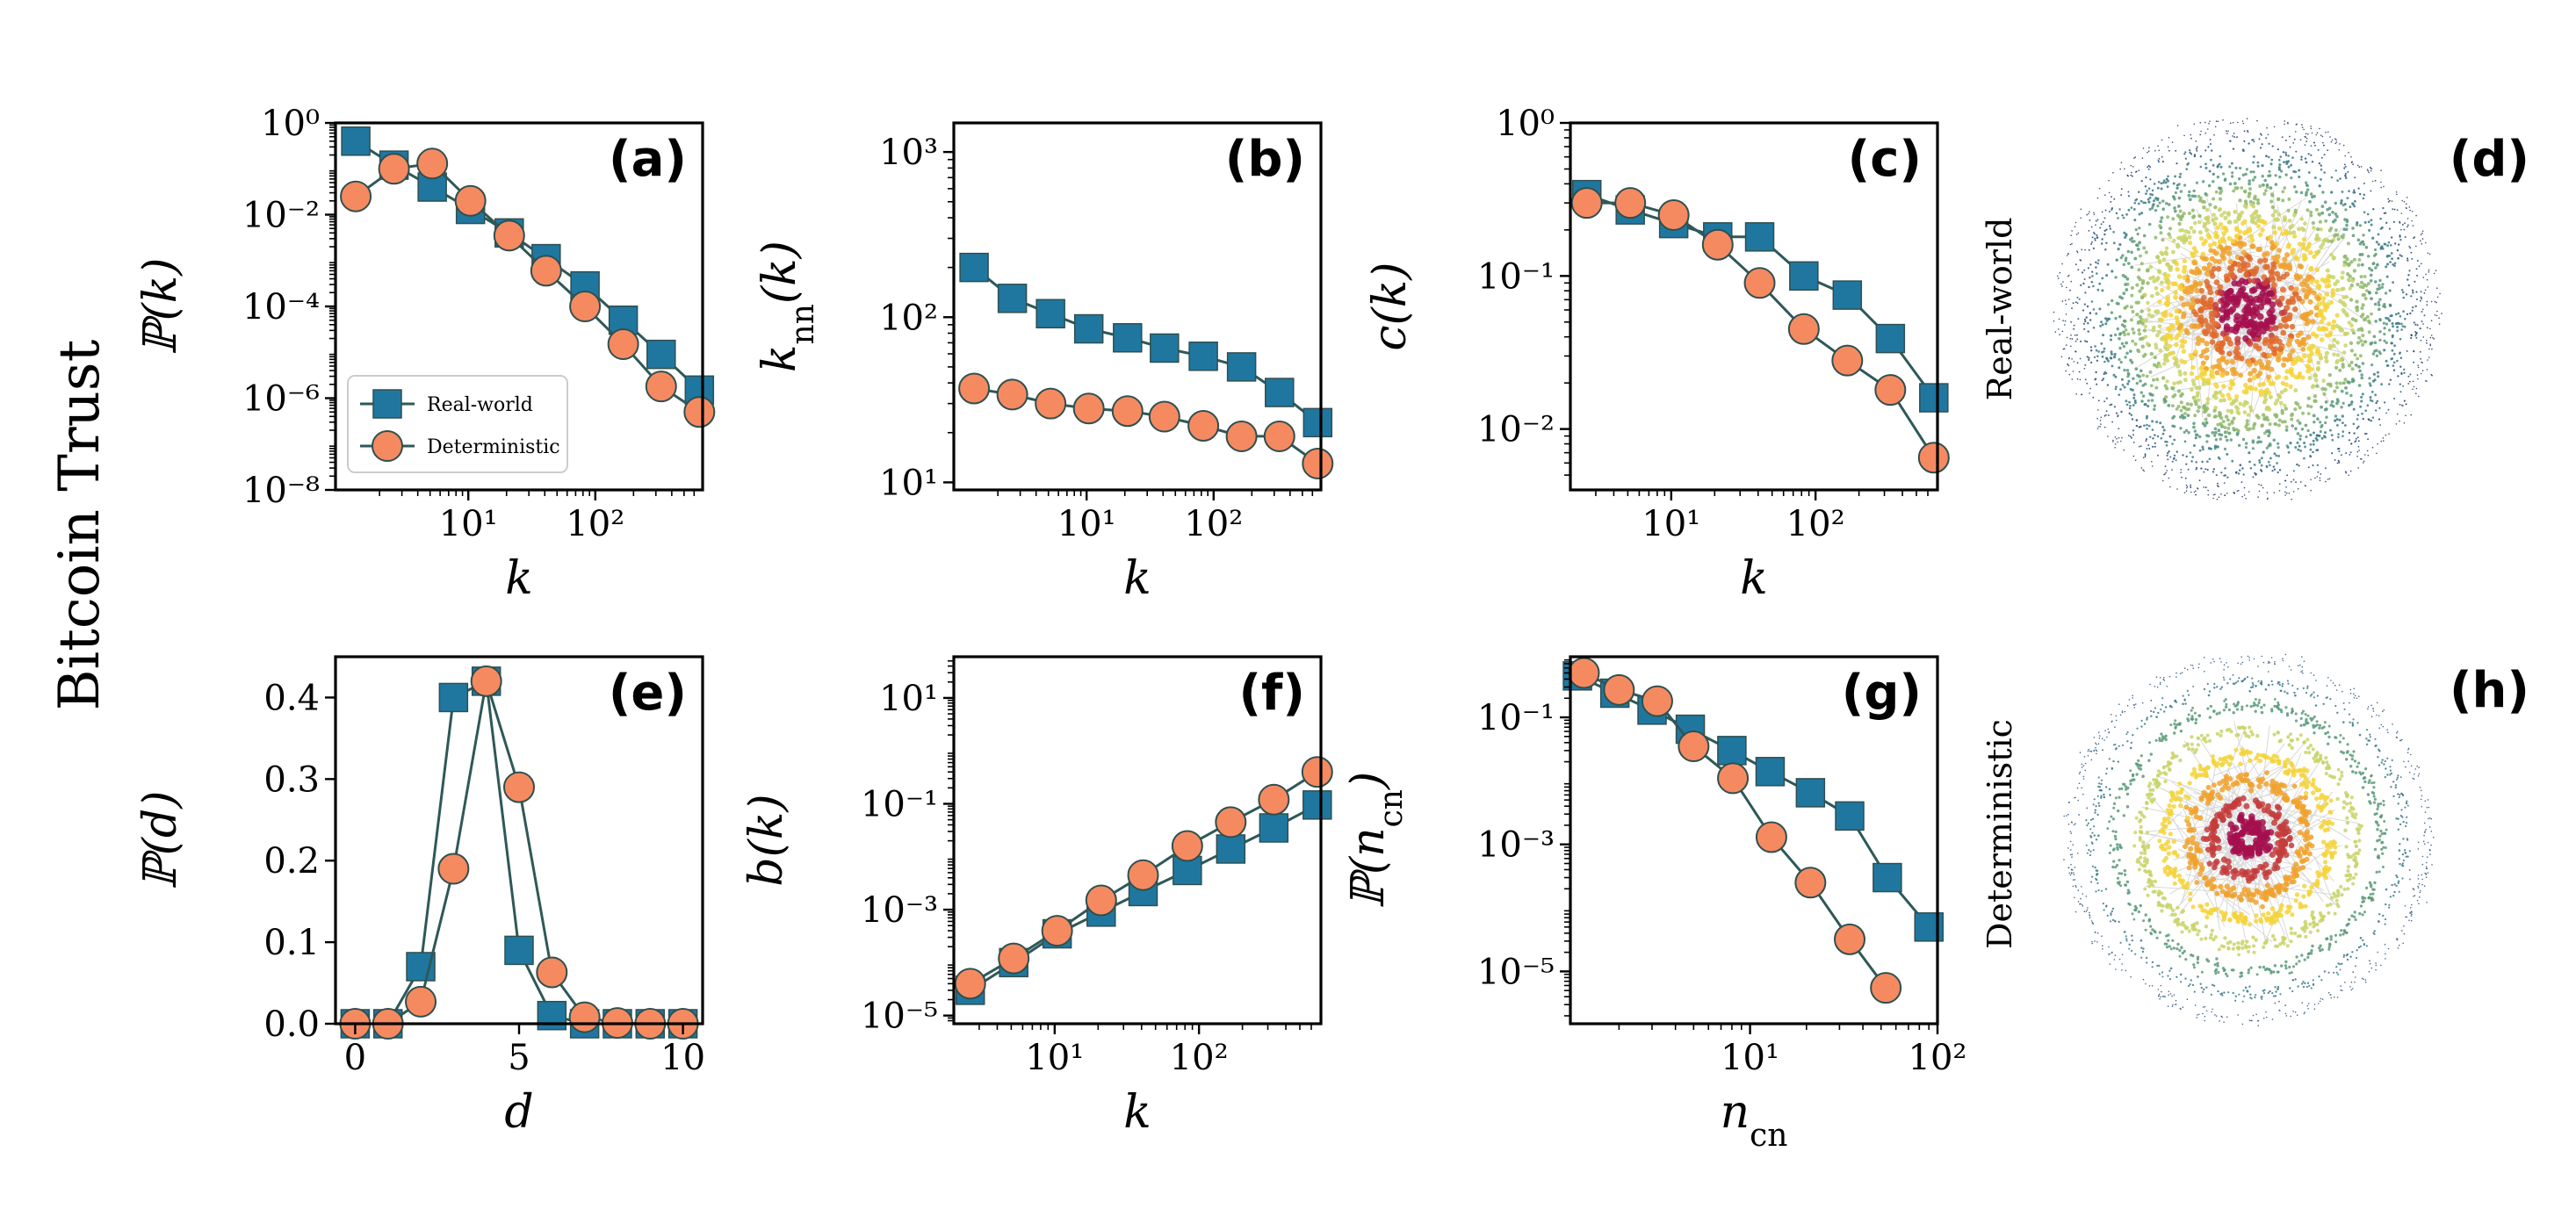 This screenshot has width=2576, height=1209. I want to click on axes-frame, so click(1137, 306).